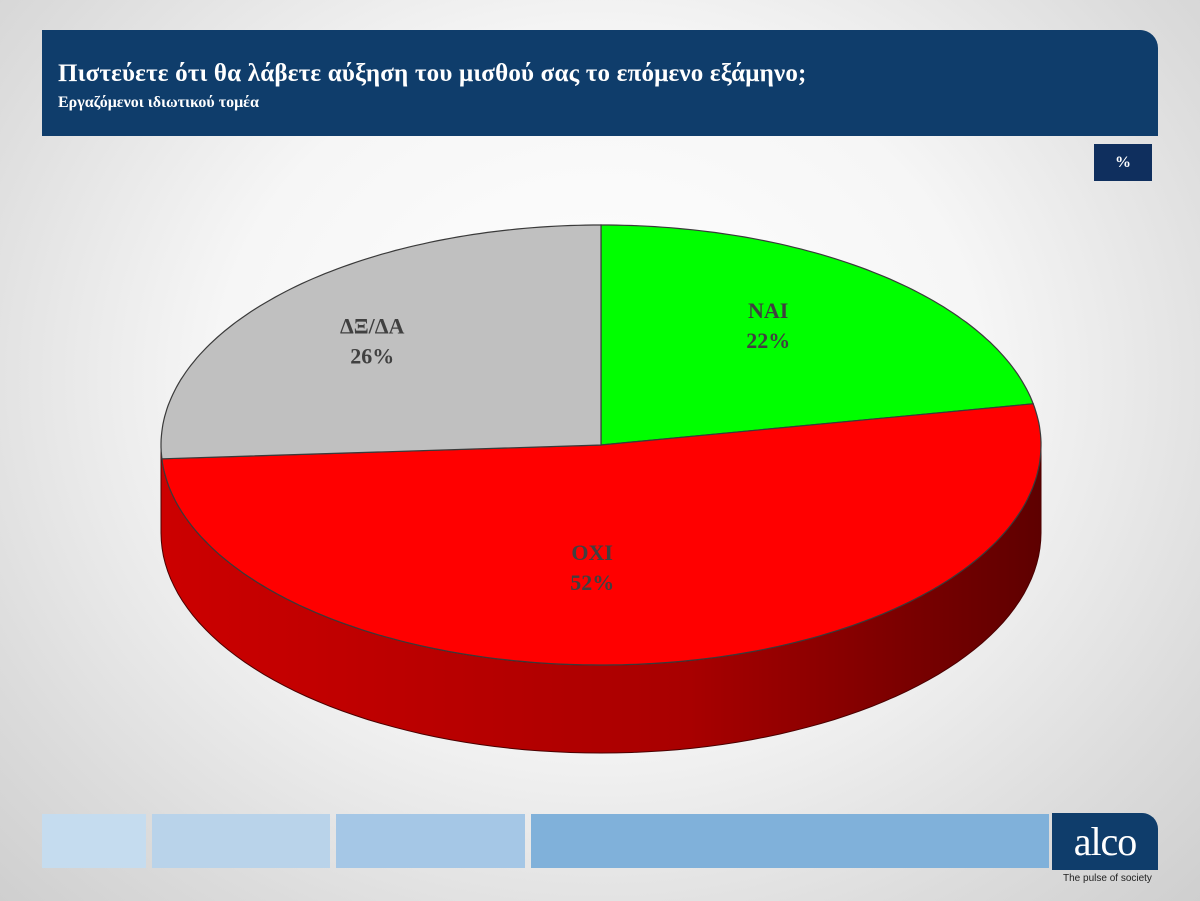 The height and width of the screenshot is (901, 1200). What do you see at coordinates (158, 102) in the screenshot?
I see `chart-subtitle: Εργαζόμενοι ιδιωτικού τομέα` at bounding box center [158, 102].